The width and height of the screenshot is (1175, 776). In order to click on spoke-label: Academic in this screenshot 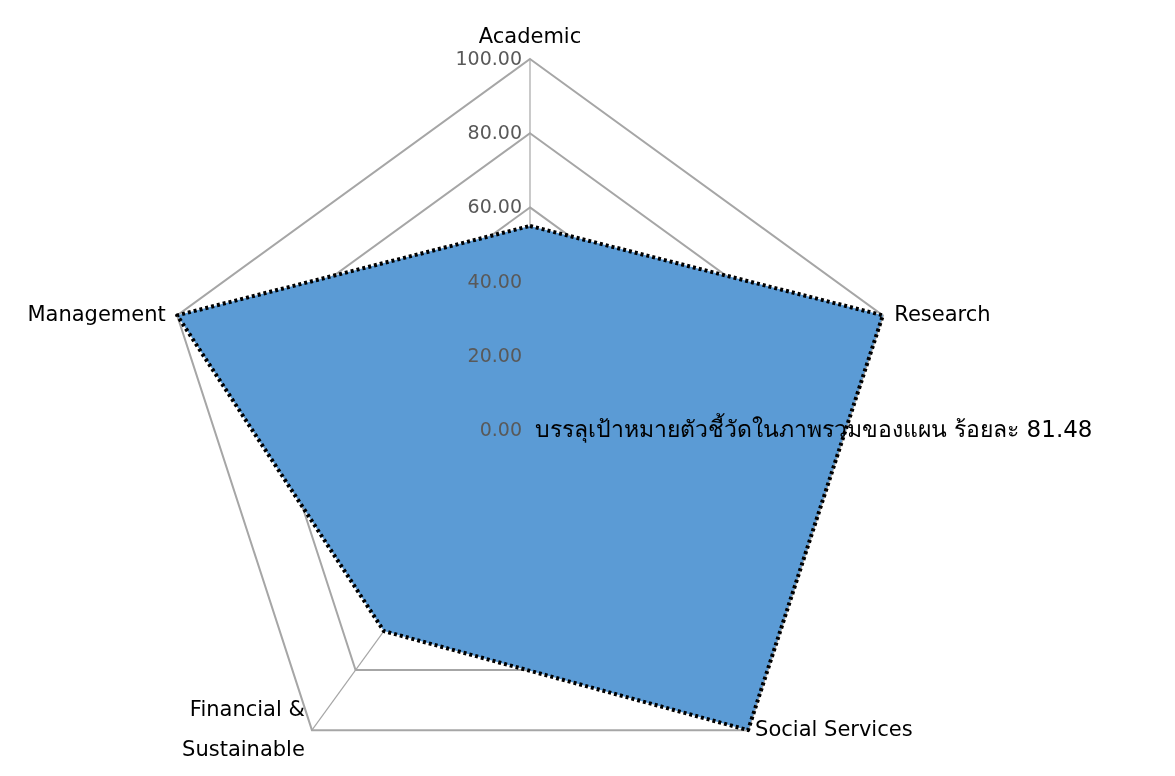, I will do `click(530, 36)`.